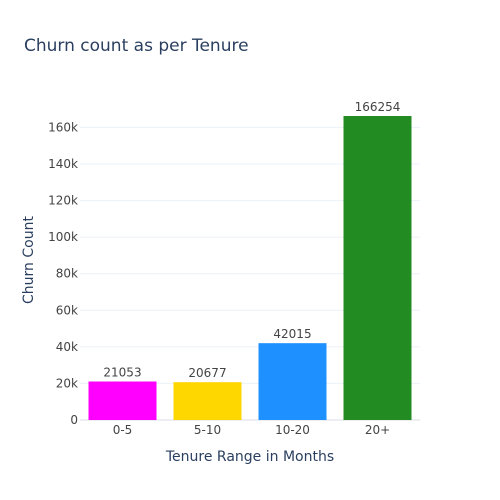 This screenshot has width=500, height=500. What do you see at coordinates (136, 46) in the screenshot?
I see `chart-title: Churn count as per Tenure` at bounding box center [136, 46].